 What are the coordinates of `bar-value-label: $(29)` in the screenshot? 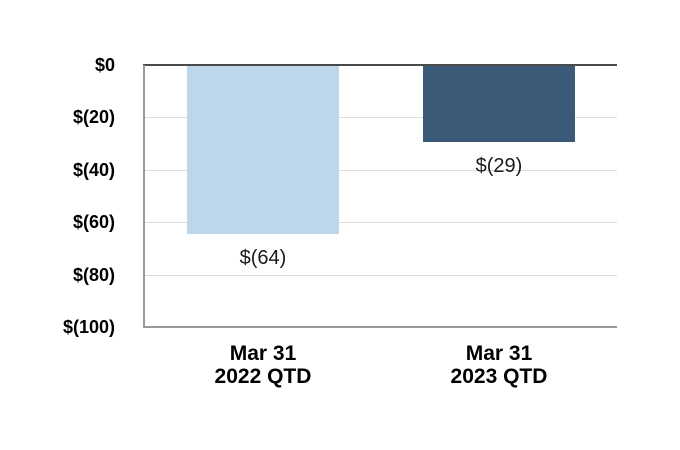 It's located at (499, 165).